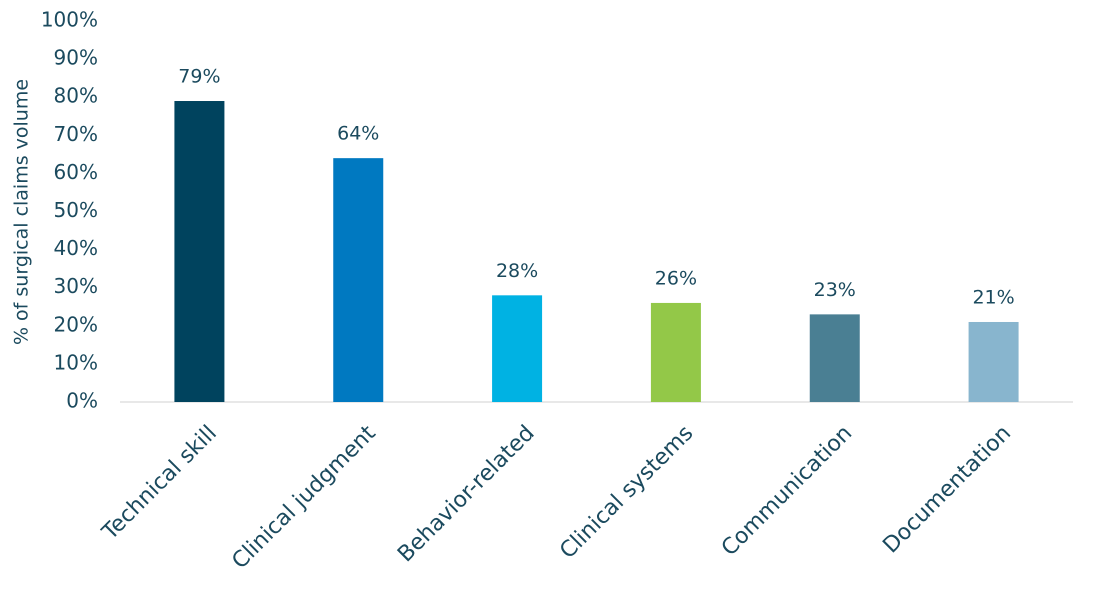 The image size is (1093, 605). I want to click on y-tick-label: 60%, so click(76, 172).